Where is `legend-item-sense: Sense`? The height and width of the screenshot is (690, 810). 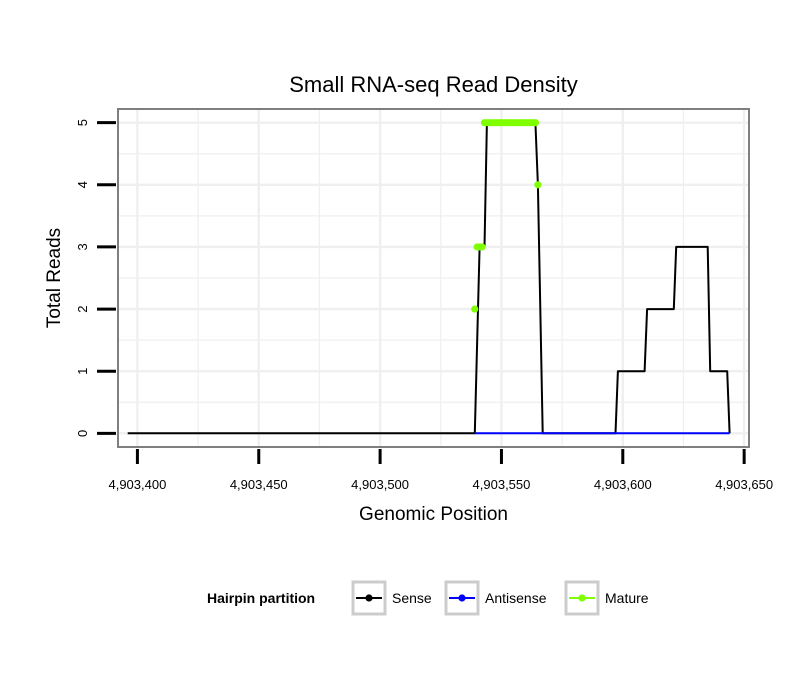 legend-item-sense: Sense is located at coordinates (391, 598).